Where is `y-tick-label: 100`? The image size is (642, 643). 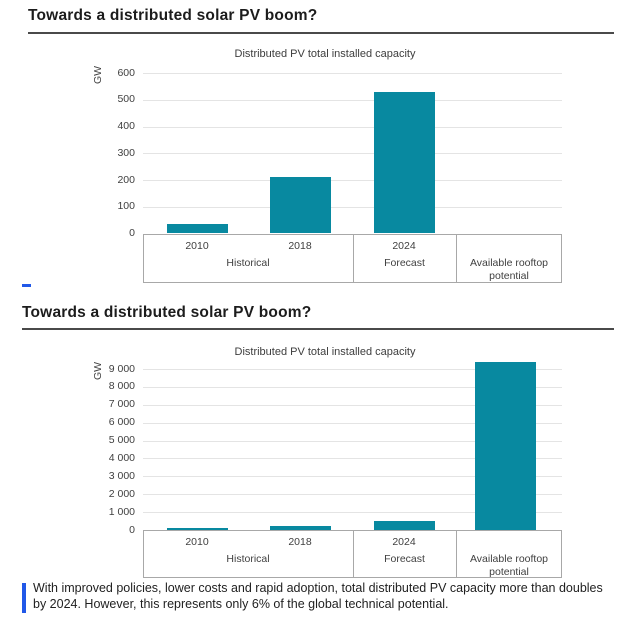
y-tick-label: 100 is located at coordinates (126, 206).